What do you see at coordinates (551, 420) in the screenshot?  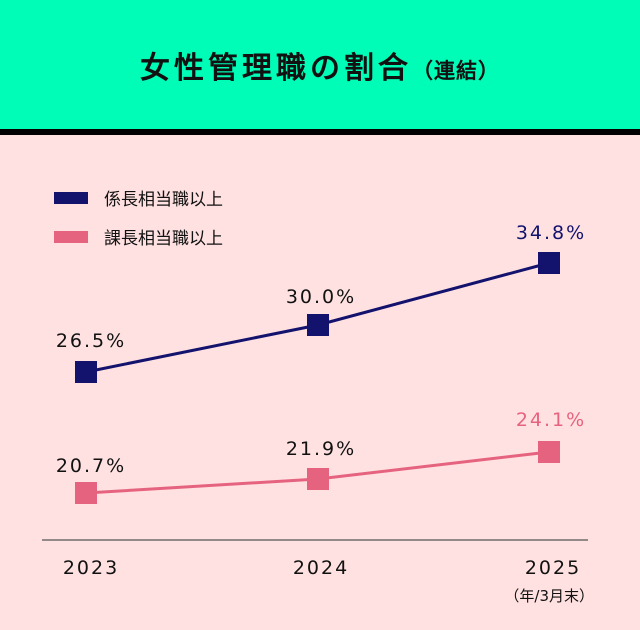 I see `value-label-highlight: 24.1%` at bounding box center [551, 420].